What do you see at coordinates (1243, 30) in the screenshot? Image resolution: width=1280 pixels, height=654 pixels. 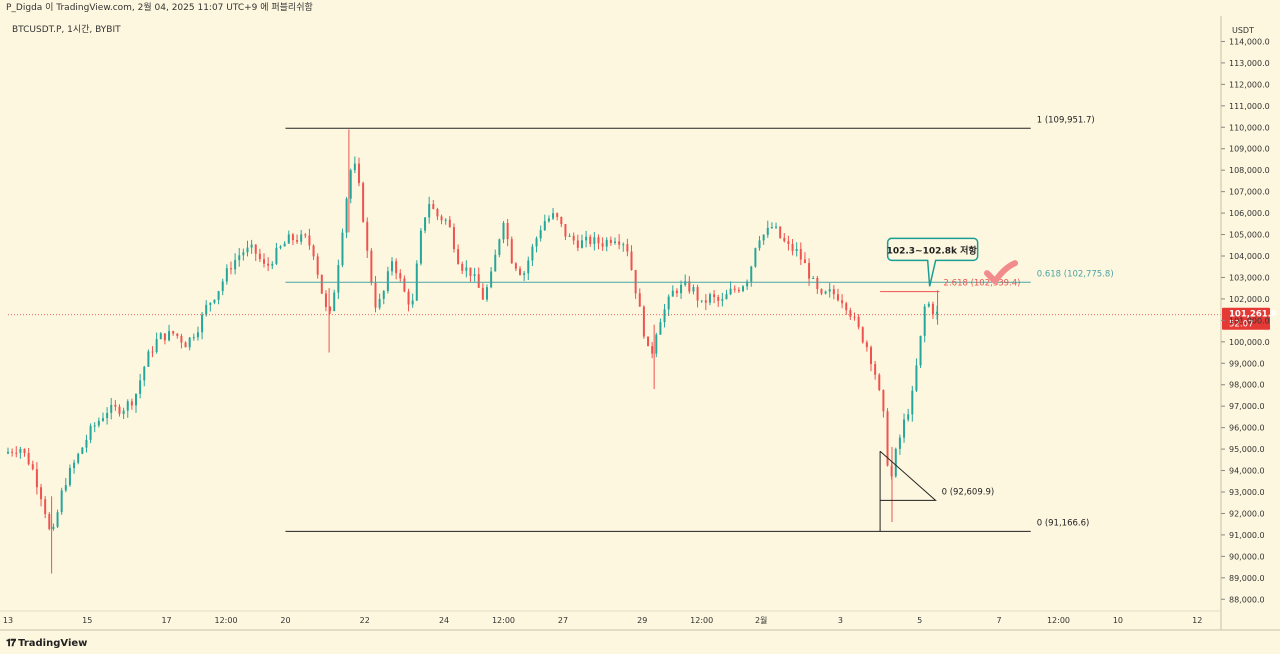 I see `currency-label: USDT` at bounding box center [1243, 30].